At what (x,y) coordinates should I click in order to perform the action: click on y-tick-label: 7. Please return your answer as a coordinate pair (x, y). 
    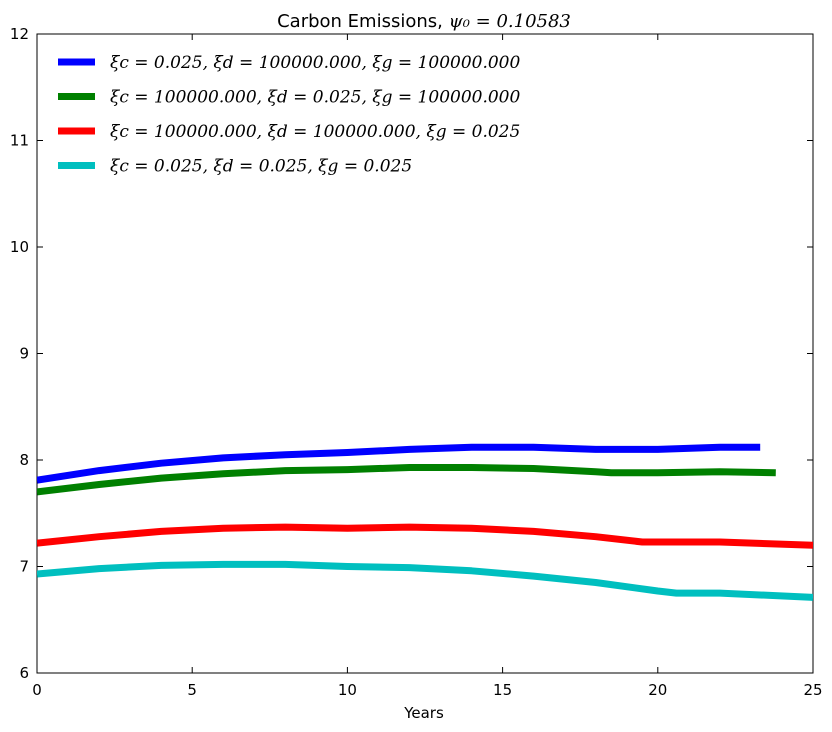
    Looking at the image, I should click on (24, 567).